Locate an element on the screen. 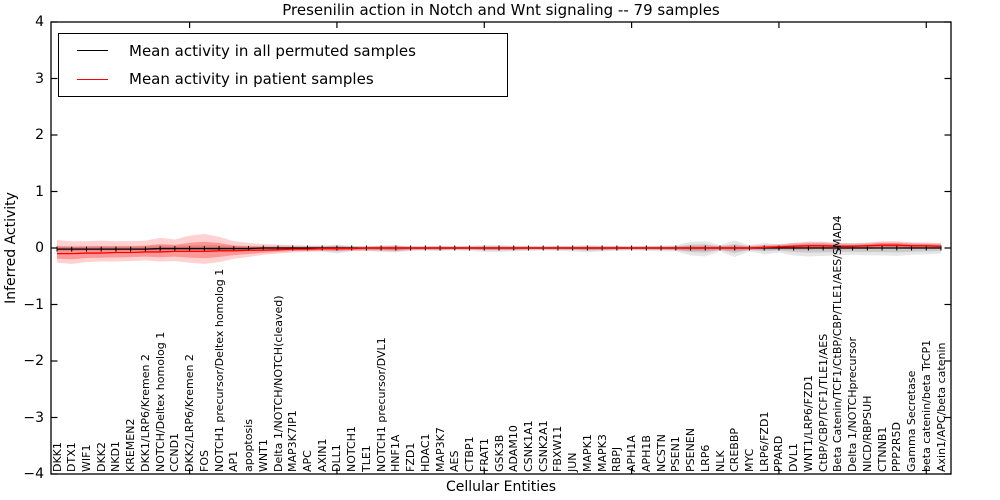 The height and width of the screenshot is (500, 1000). y-tick-label: 3 is located at coordinates (39, 78).